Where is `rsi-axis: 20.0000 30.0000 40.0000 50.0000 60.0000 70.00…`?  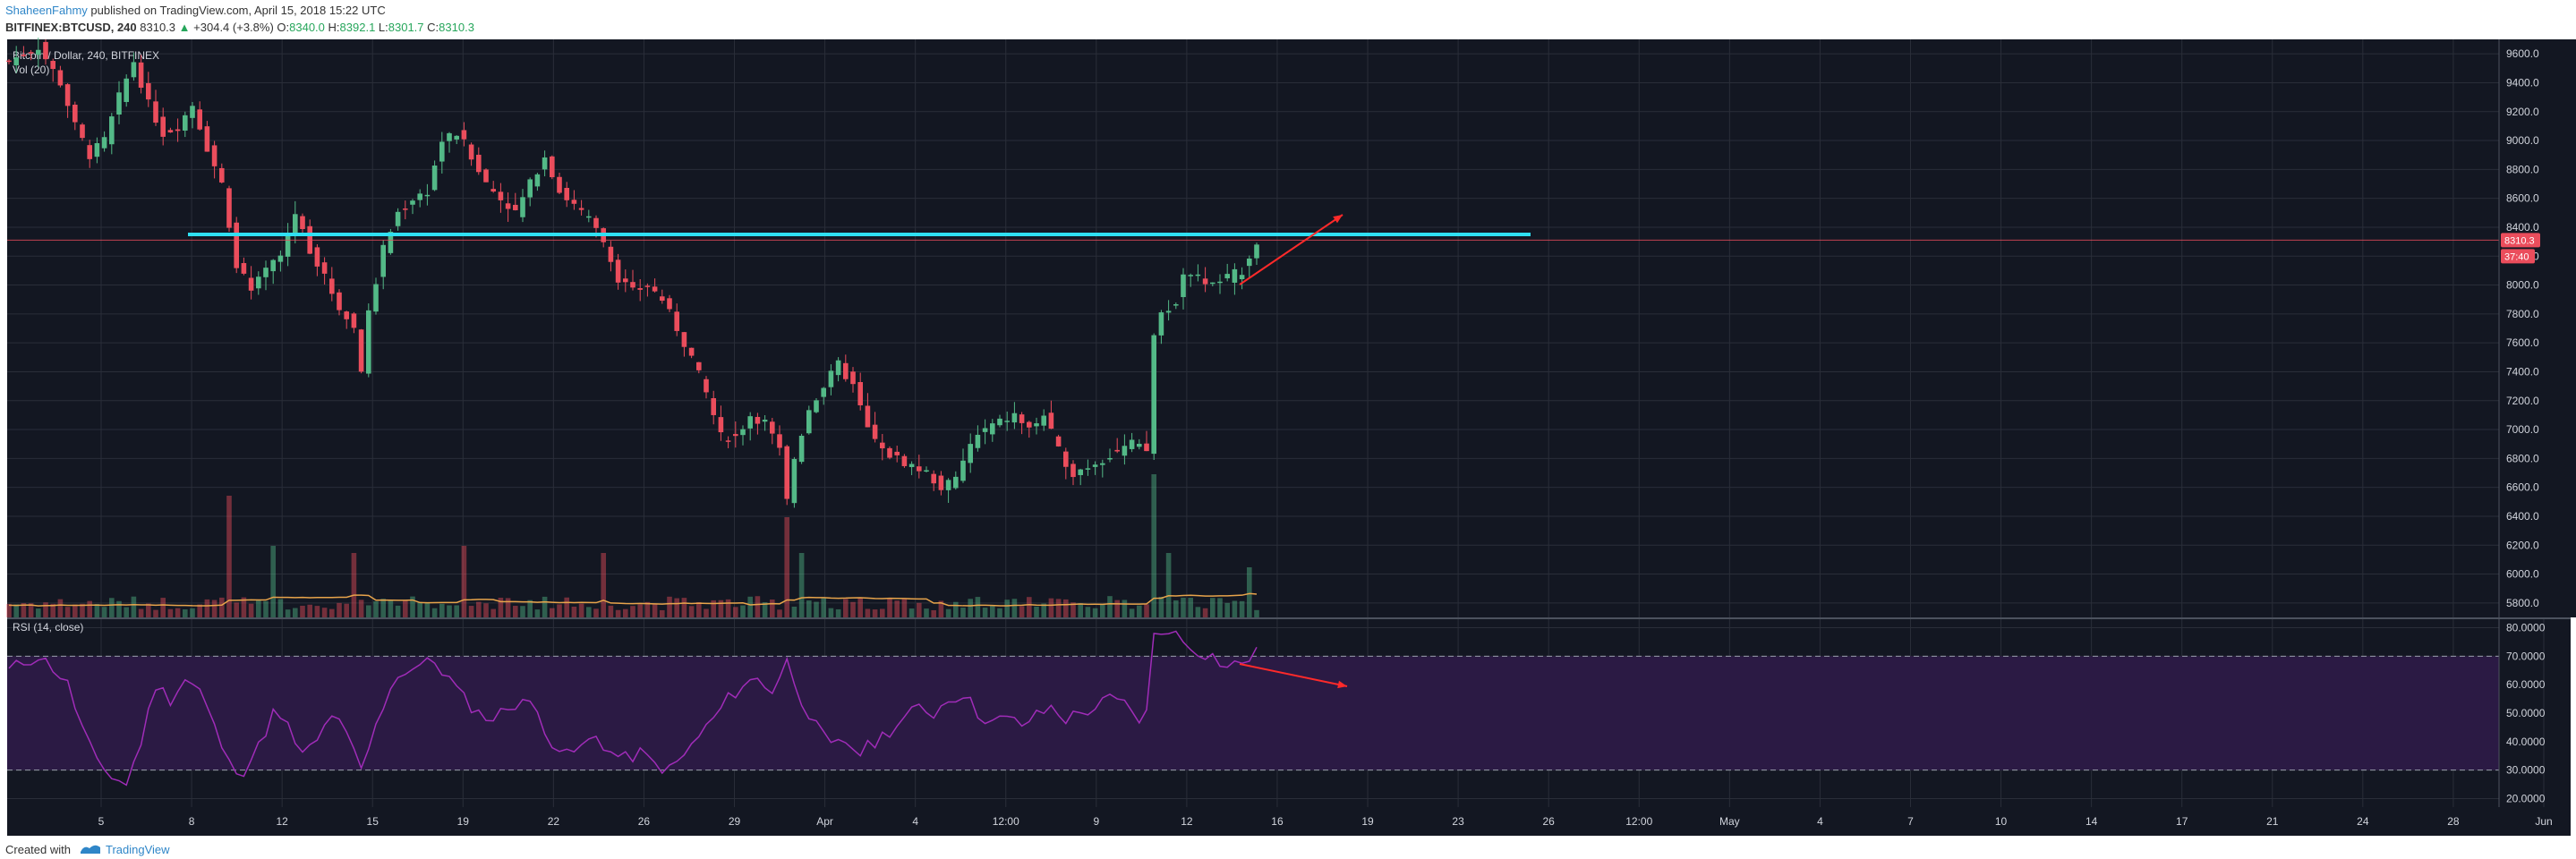 rsi-axis: 20.0000 30.0000 40.0000 50.0000 60.0000 70.00… is located at coordinates (2526, 713).